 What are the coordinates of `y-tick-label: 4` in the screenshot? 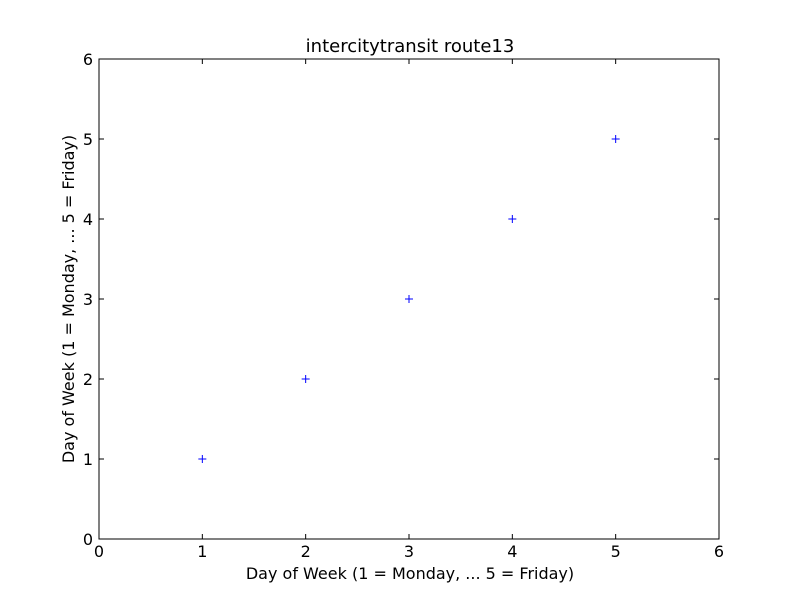 It's located at (88, 219).